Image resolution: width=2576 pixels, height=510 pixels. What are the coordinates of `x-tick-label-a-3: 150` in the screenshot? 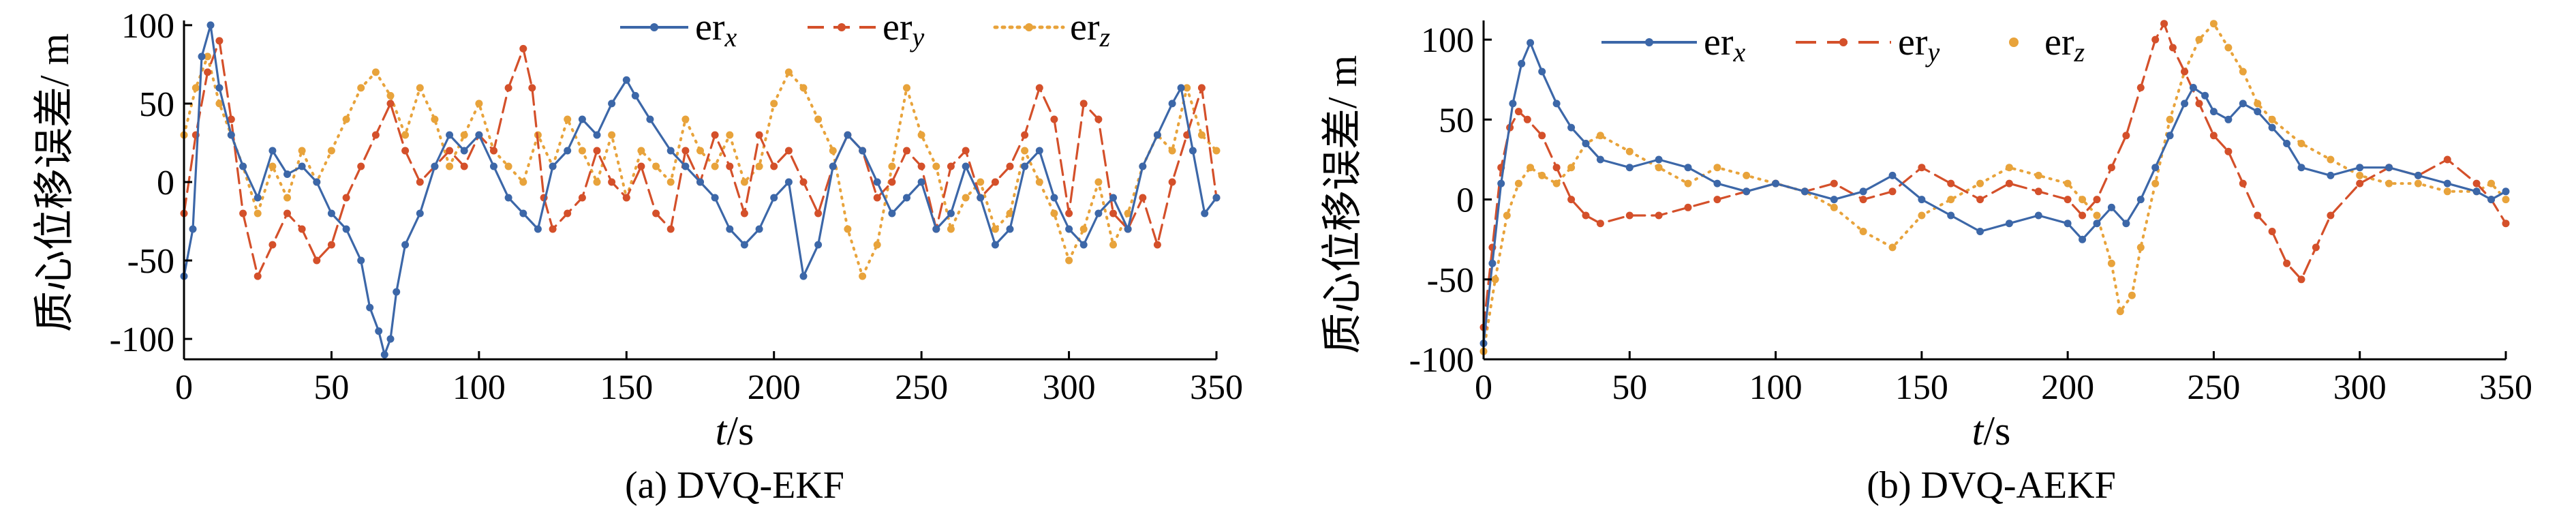 It's located at (626, 387).